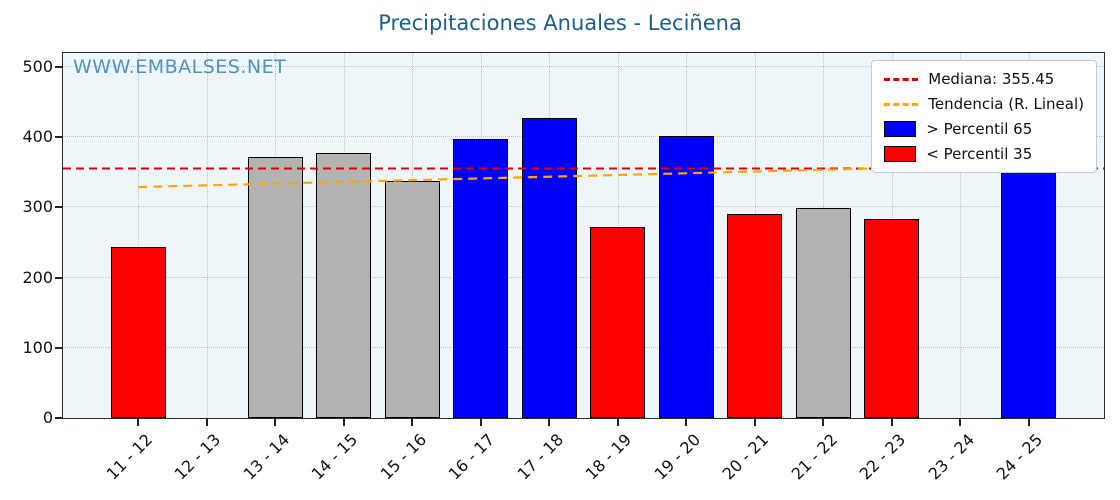 This screenshot has width=1120, height=500. I want to click on legend-item-percentil-35: < Percentil 35, so click(984, 154).